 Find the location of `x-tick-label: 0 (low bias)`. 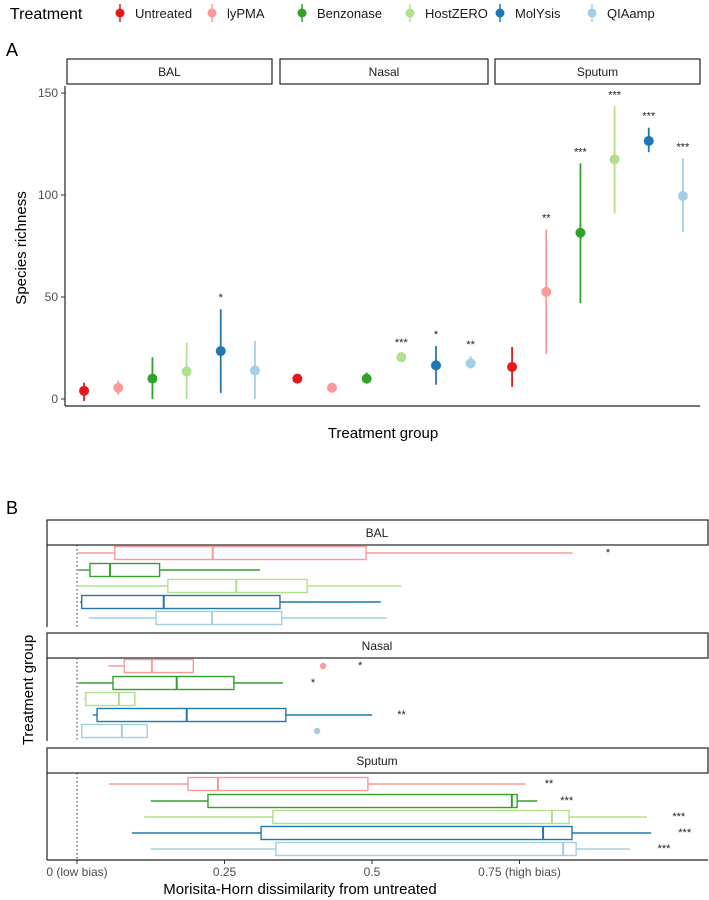

x-tick-label: 0 (low bias) is located at coordinates (76, 872).